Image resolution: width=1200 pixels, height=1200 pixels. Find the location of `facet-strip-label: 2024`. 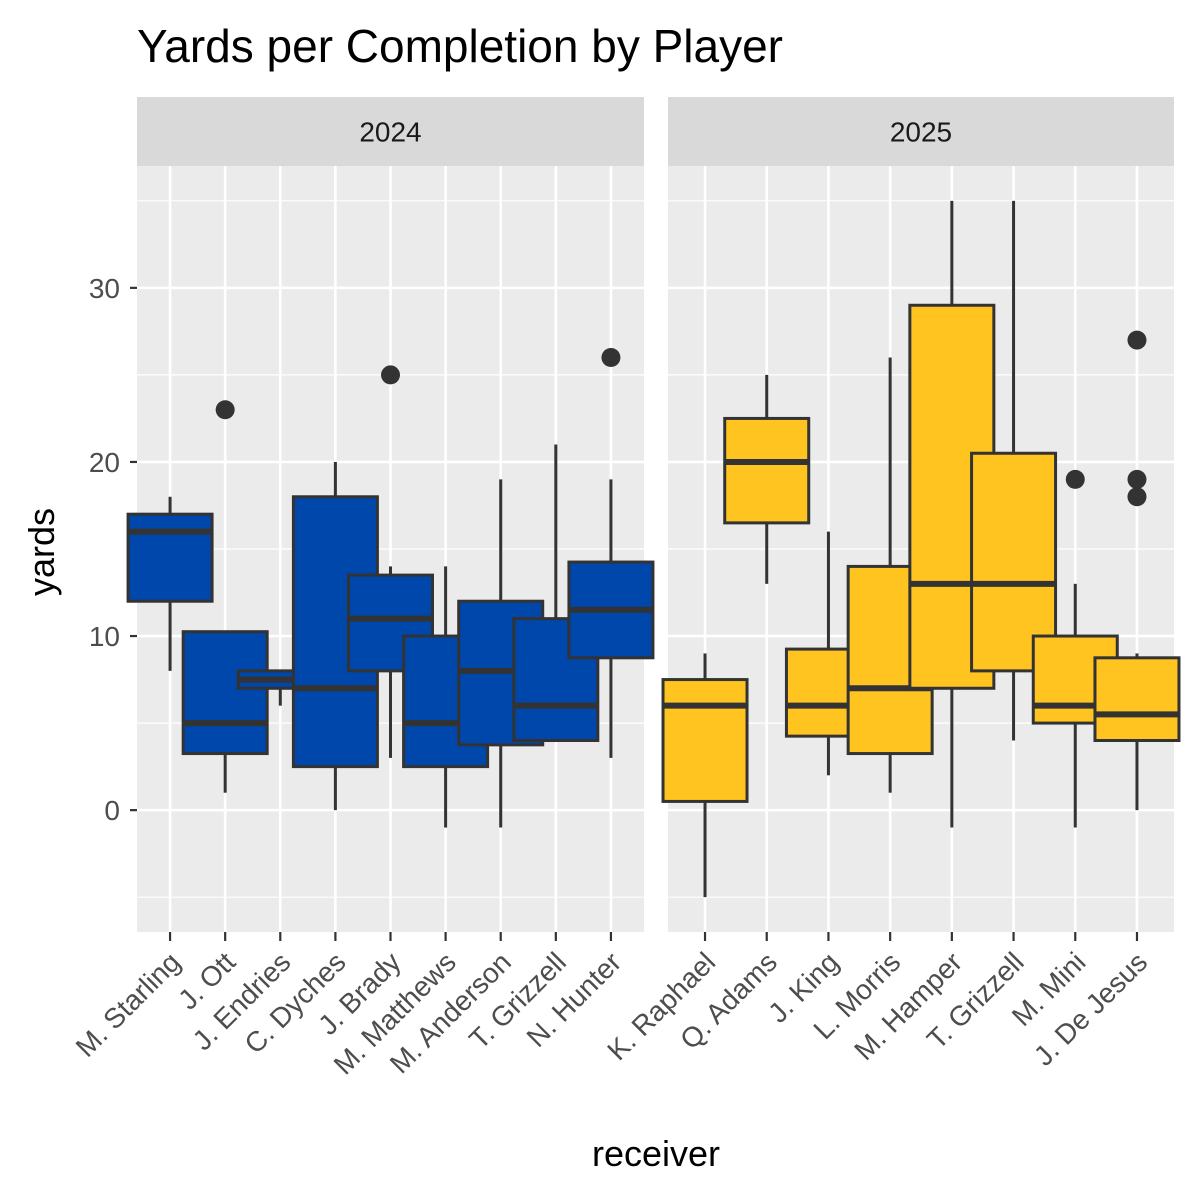

facet-strip-label: 2024 is located at coordinates (390, 132).